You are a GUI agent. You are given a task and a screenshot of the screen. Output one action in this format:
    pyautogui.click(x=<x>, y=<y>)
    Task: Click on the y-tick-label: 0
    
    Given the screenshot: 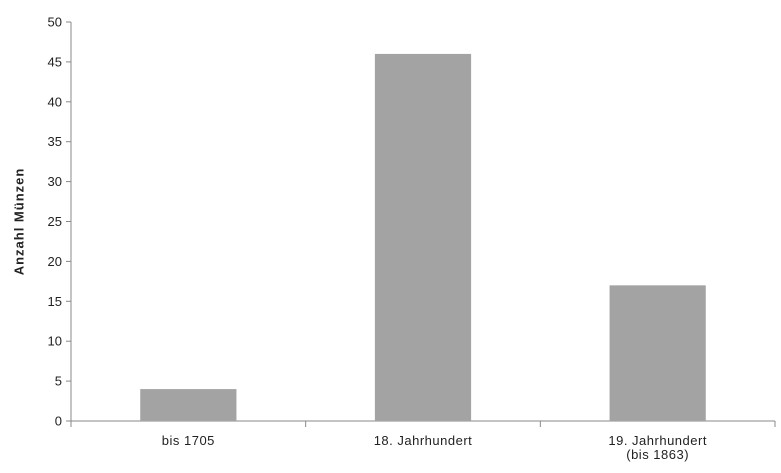 What is the action you would take?
    pyautogui.click(x=58, y=421)
    